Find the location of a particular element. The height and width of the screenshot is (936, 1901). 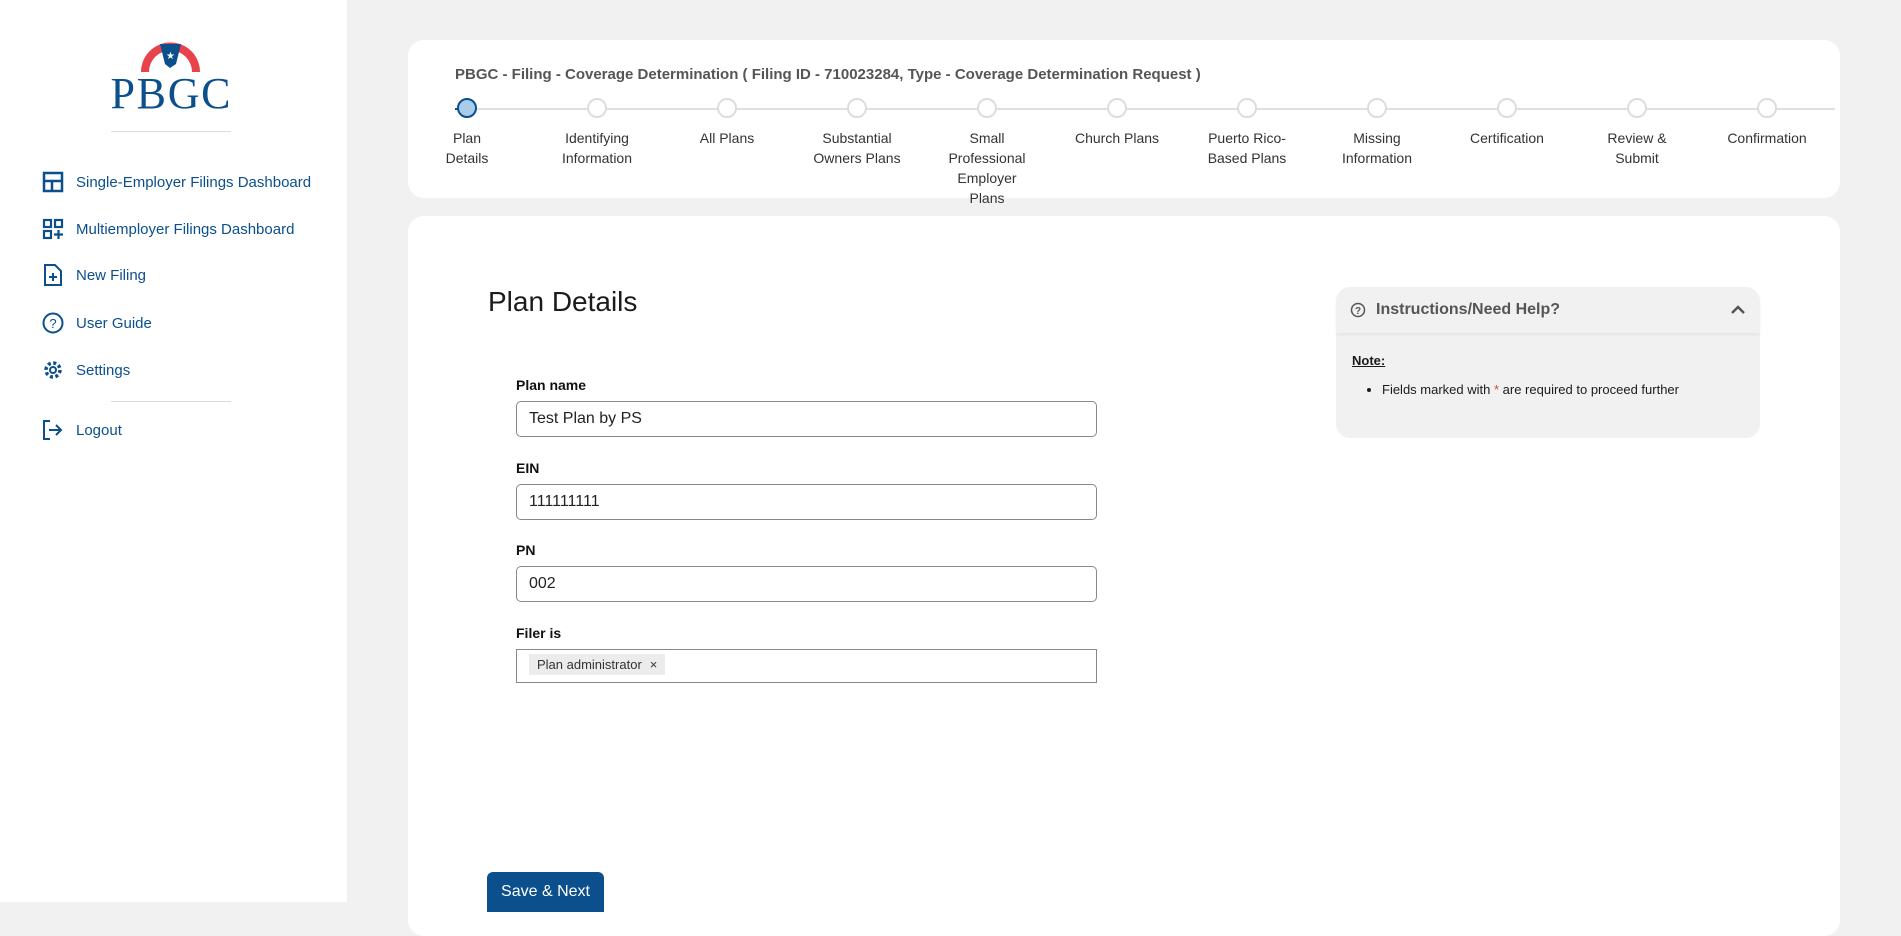

step-1: Identifying Information is located at coordinates (597, 133).